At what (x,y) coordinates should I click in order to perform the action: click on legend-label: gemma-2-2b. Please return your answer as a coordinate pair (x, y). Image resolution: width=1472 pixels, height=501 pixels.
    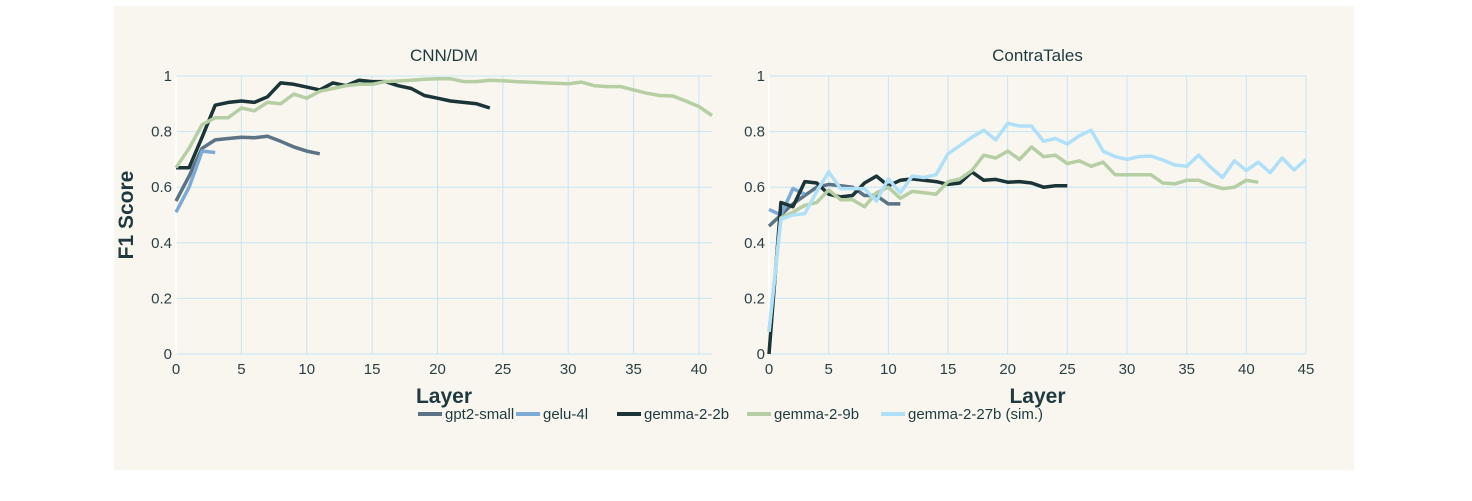
    Looking at the image, I should click on (686, 414).